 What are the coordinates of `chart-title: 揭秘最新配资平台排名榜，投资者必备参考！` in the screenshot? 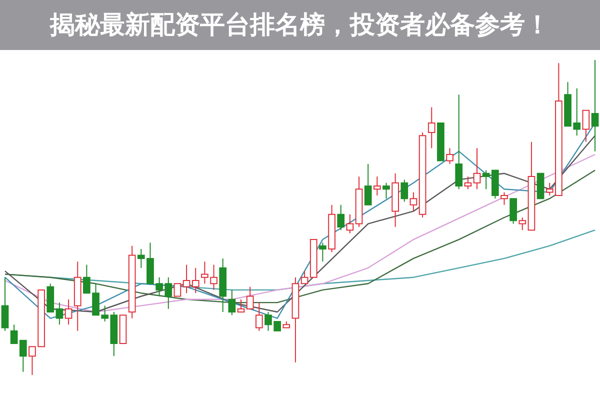 It's located at (300, 25).